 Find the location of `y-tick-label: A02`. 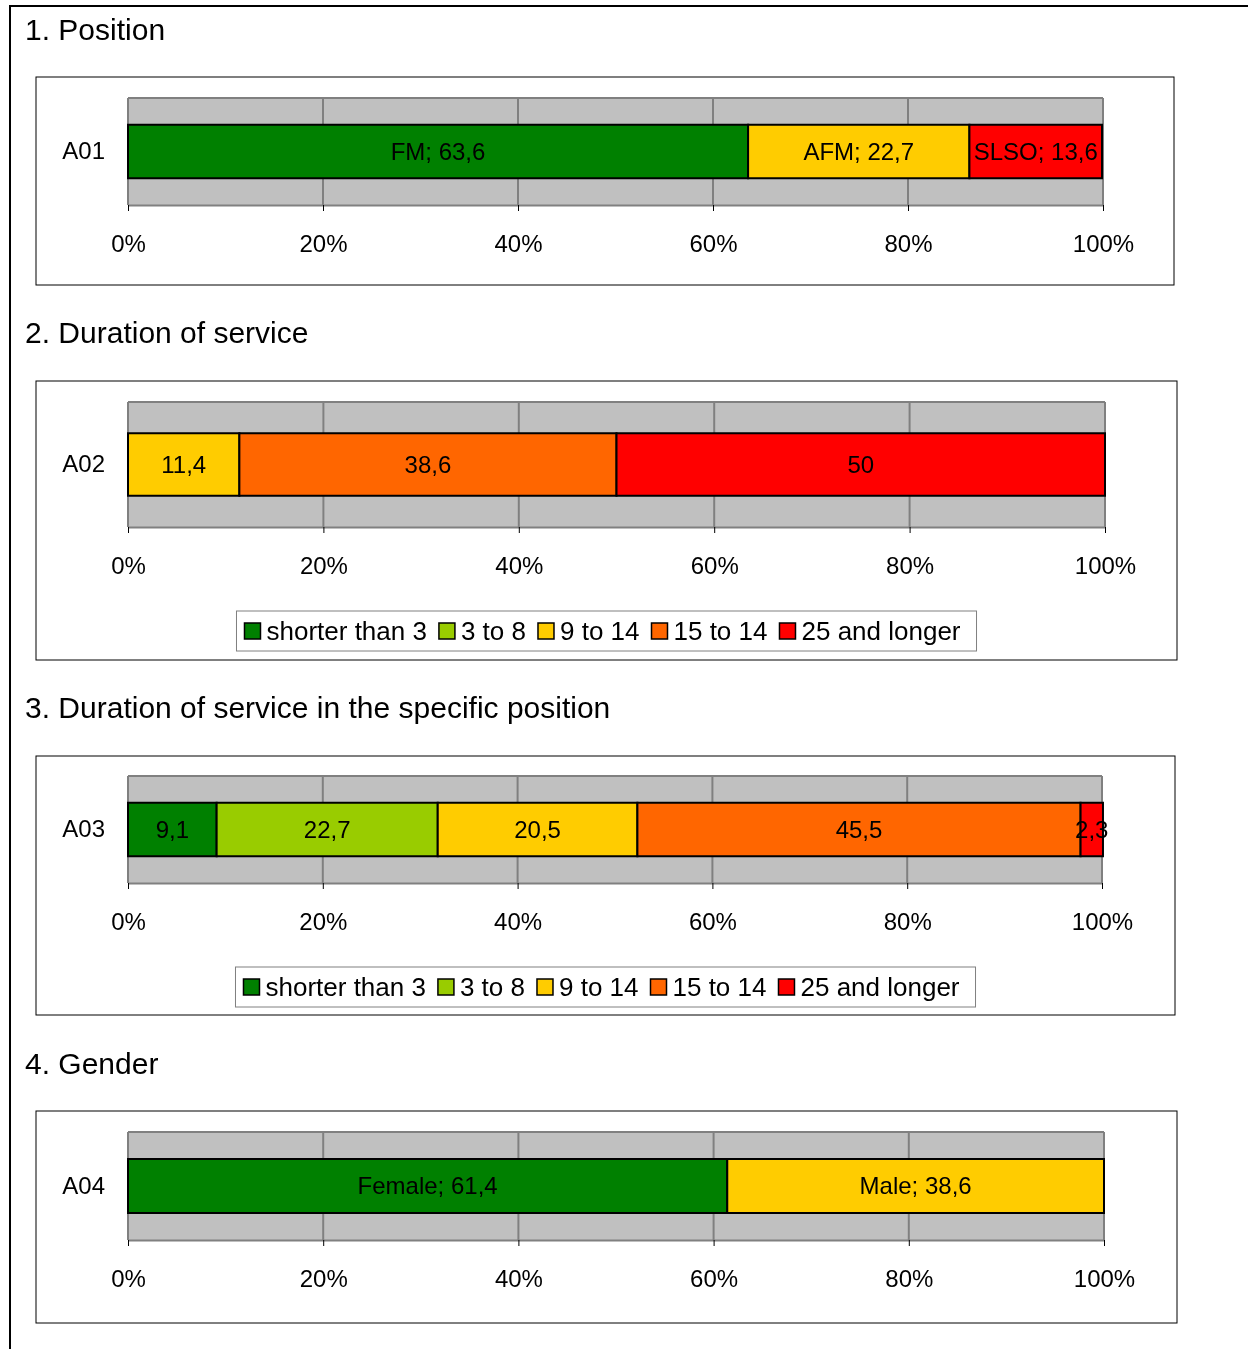

y-tick-label: A02 is located at coordinates (83, 464).